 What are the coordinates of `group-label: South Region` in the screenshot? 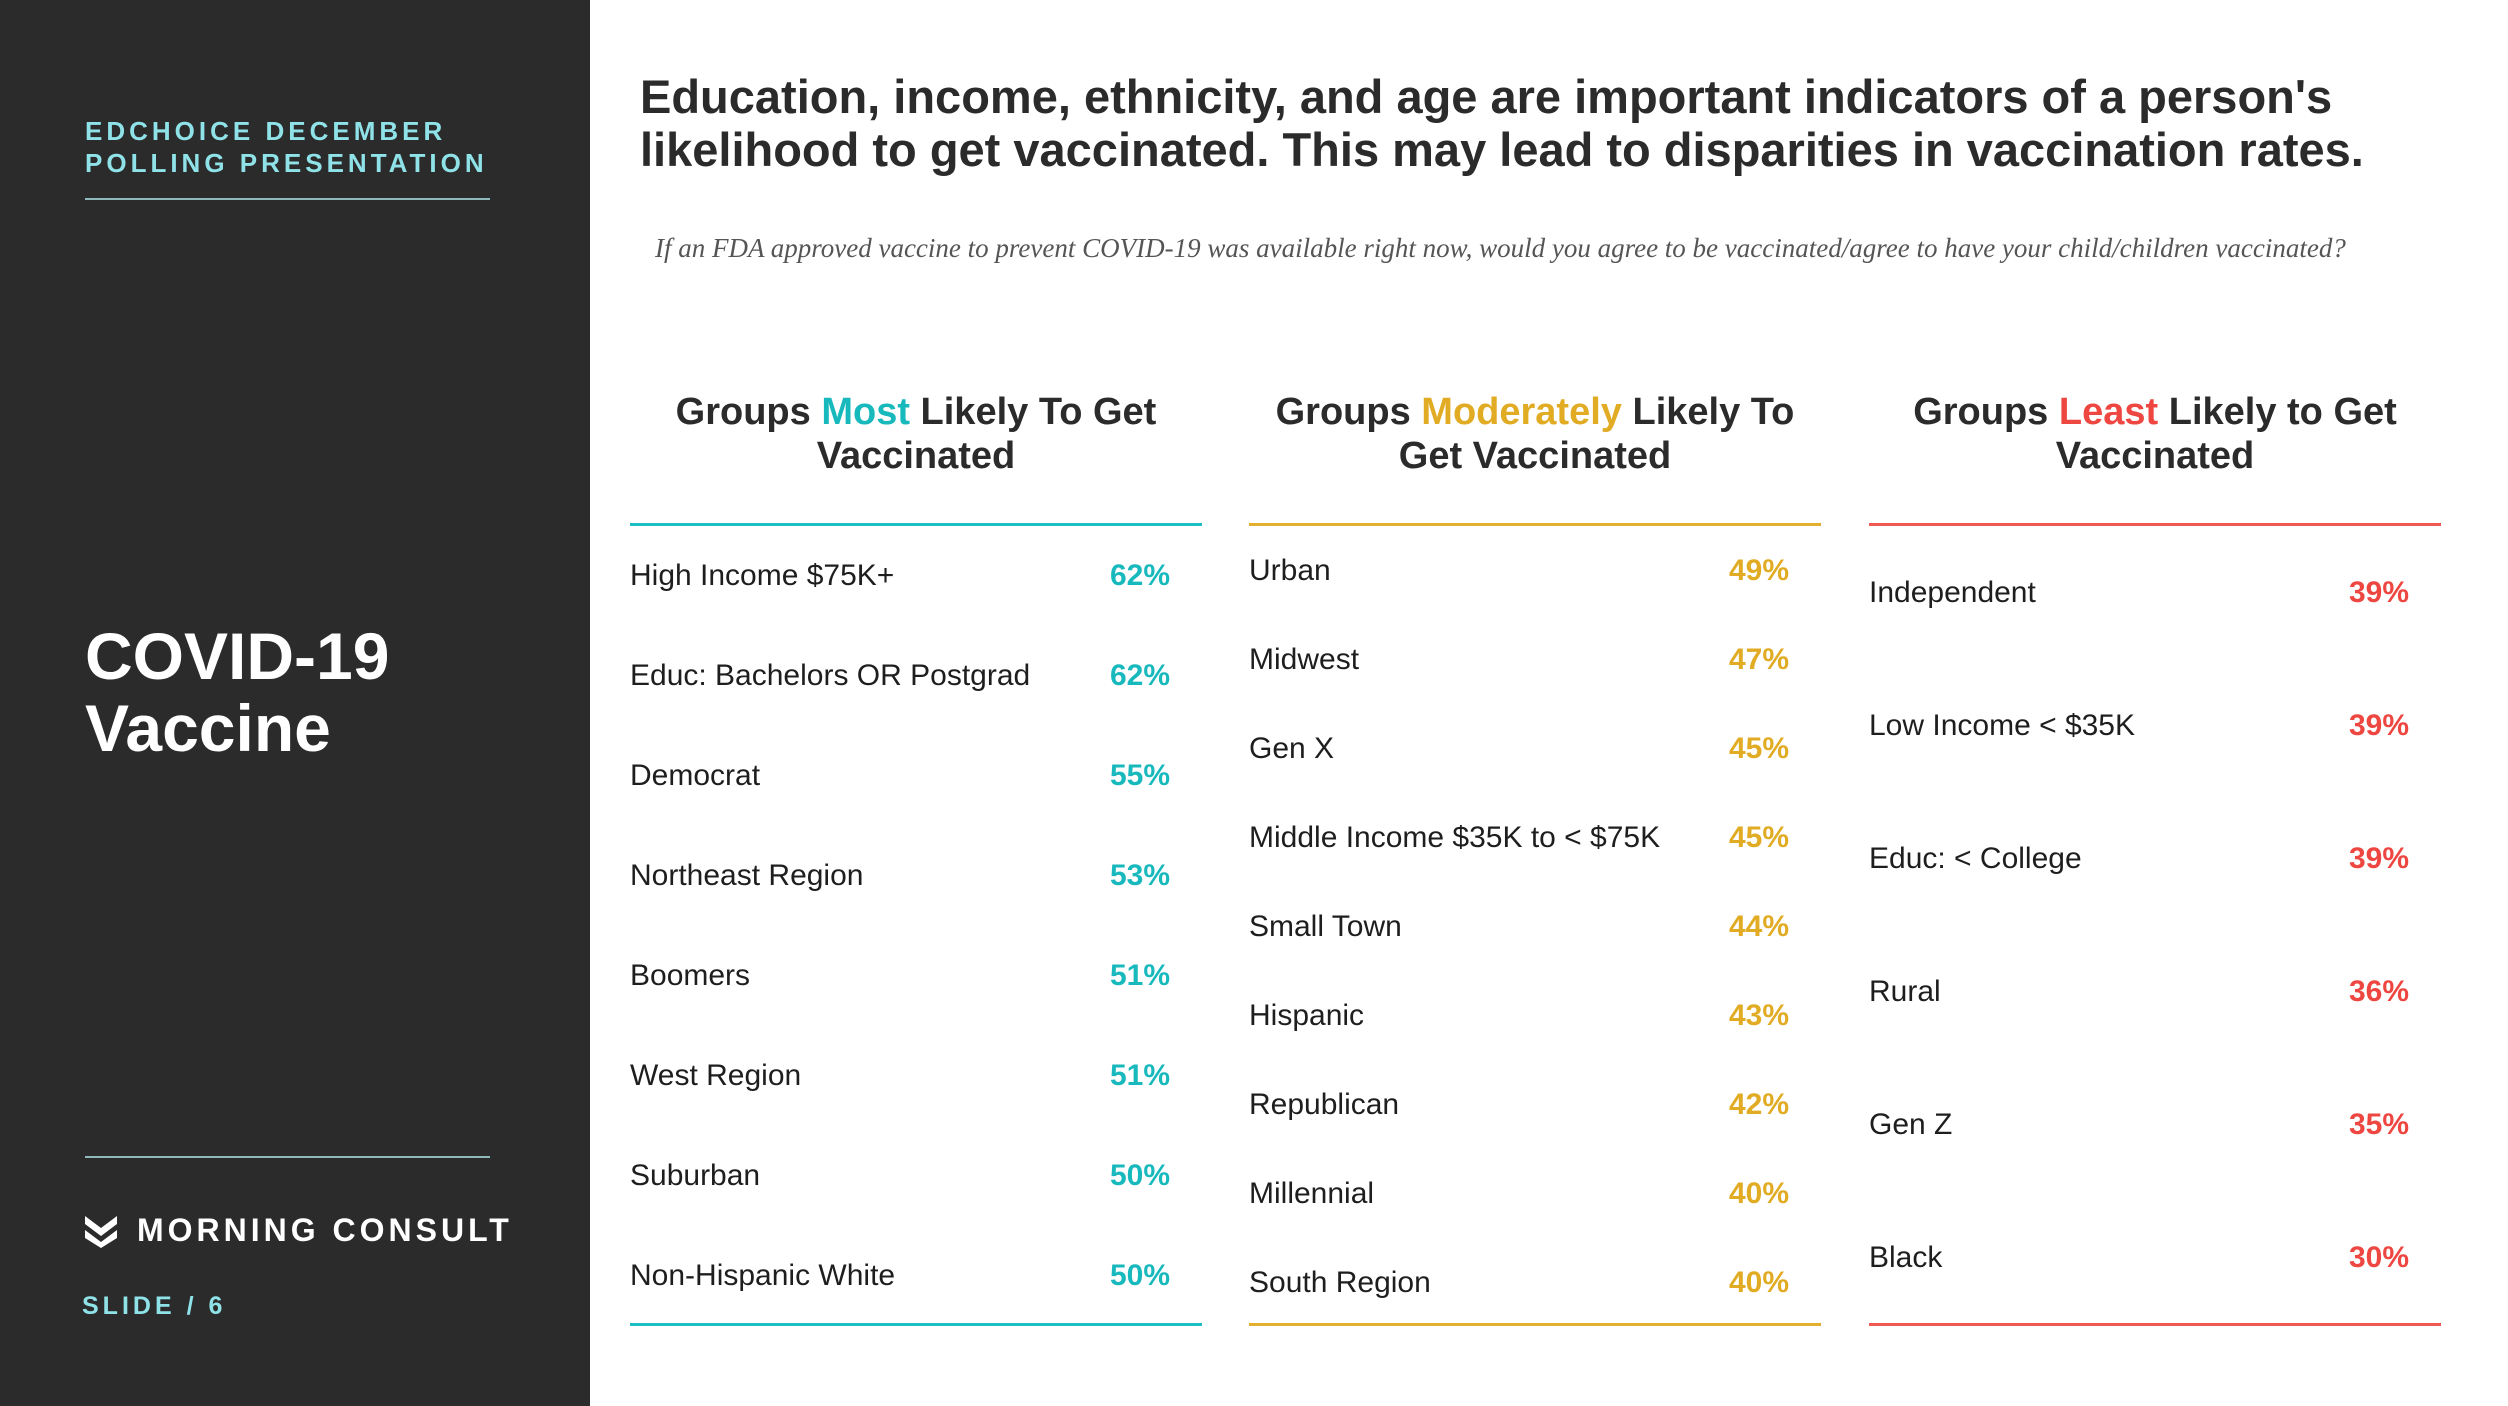 It's located at (1340, 1282).